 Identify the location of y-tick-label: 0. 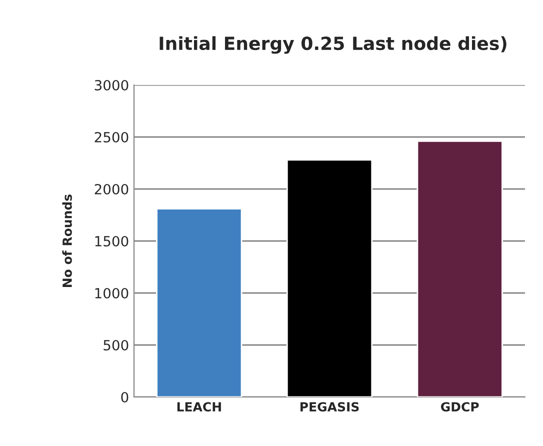
(124, 397).